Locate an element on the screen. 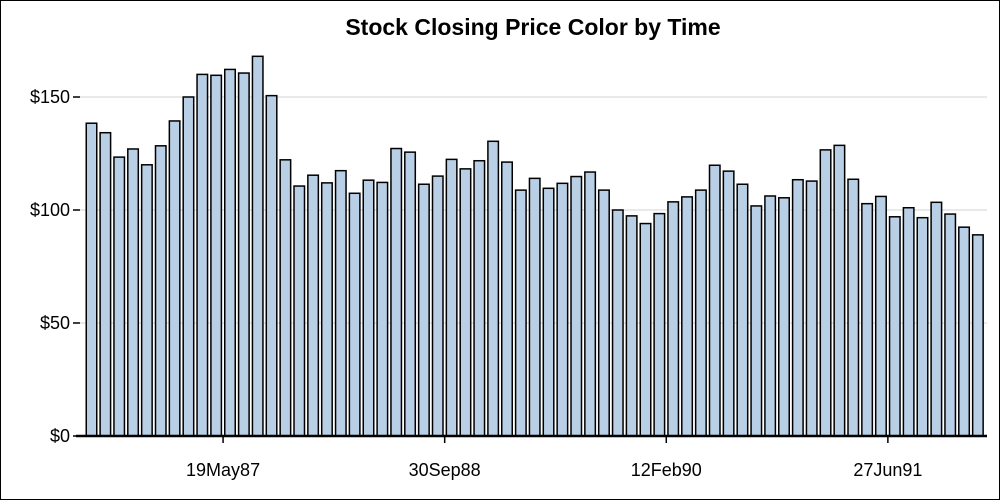 The height and width of the screenshot is (500, 1000). x-tick-label: 12Feb90 is located at coordinates (666, 470).